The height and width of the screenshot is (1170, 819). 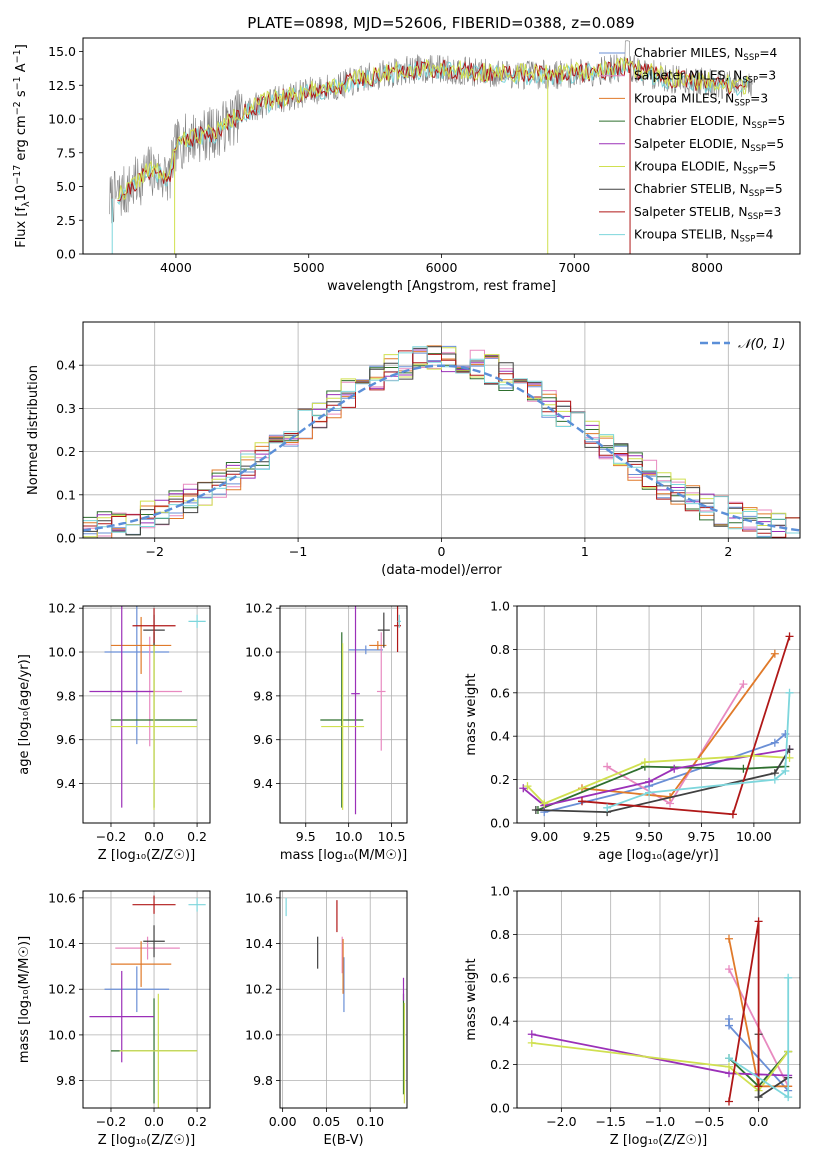 I want to click on y-tick-label: 10.4, so click(x=259, y=943).